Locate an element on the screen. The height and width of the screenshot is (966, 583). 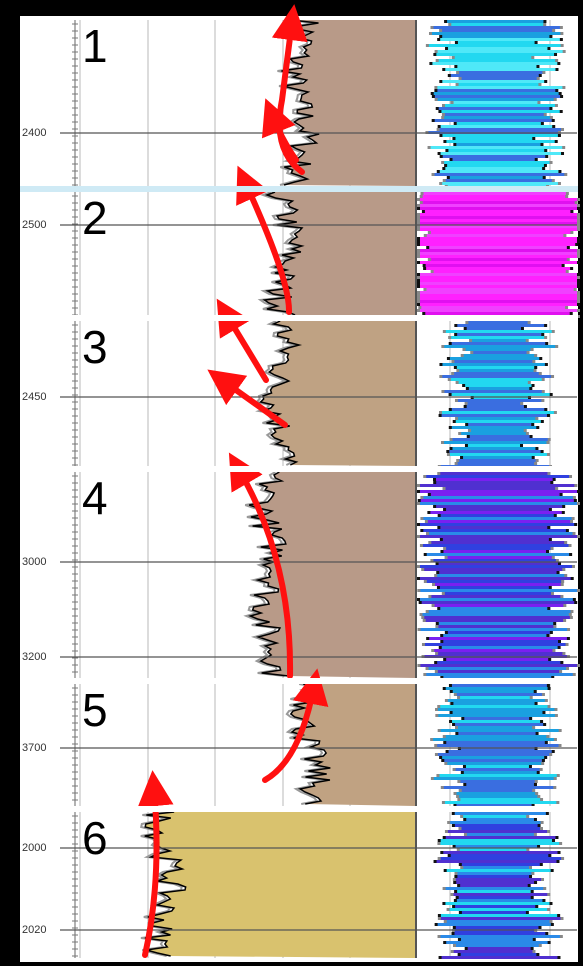
depth-label: 3000 is located at coordinates (34, 562).